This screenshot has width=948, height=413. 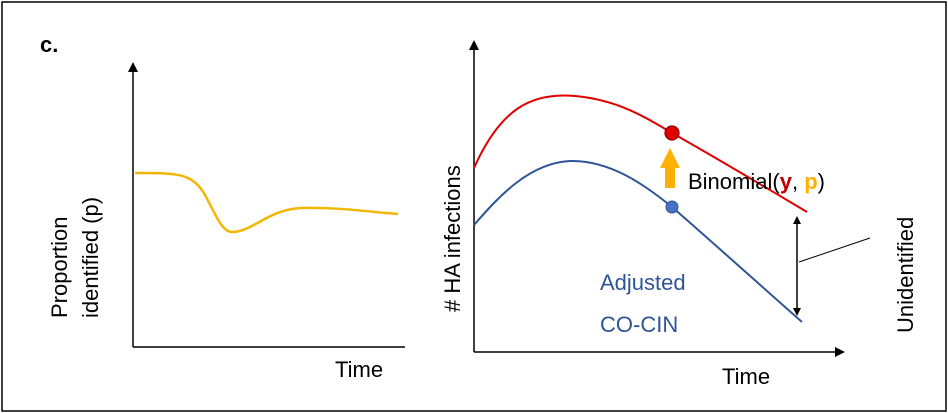 What do you see at coordinates (746, 376) in the screenshot?
I see `right-x-label: Time` at bounding box center [746, 376].